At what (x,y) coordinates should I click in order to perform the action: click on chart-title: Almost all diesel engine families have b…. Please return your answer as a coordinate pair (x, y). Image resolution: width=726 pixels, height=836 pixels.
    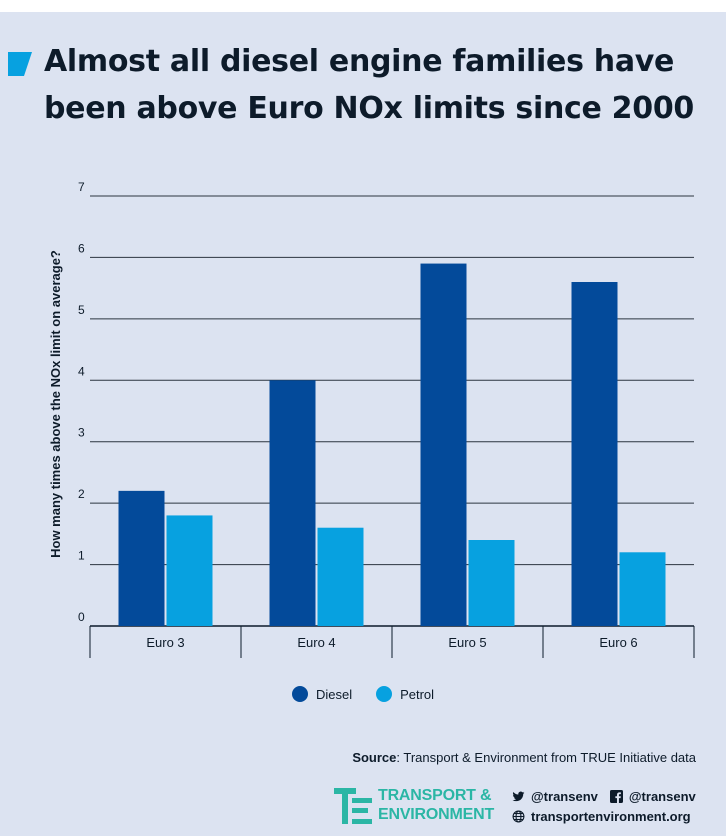
    Looking at the image, I should click on (369, 85).